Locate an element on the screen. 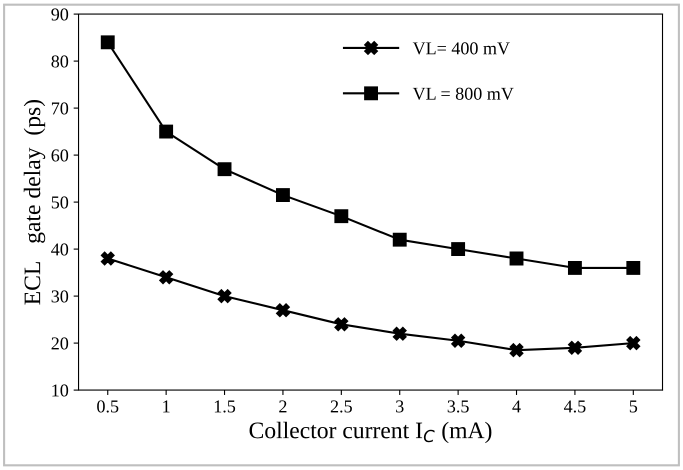  x-tick-label: 4 is located at coordinates (516, 406).